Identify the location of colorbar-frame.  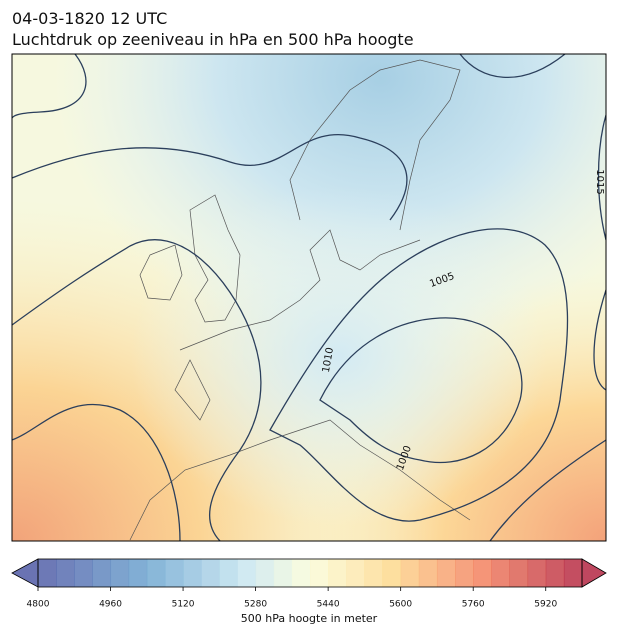
(310, 573).